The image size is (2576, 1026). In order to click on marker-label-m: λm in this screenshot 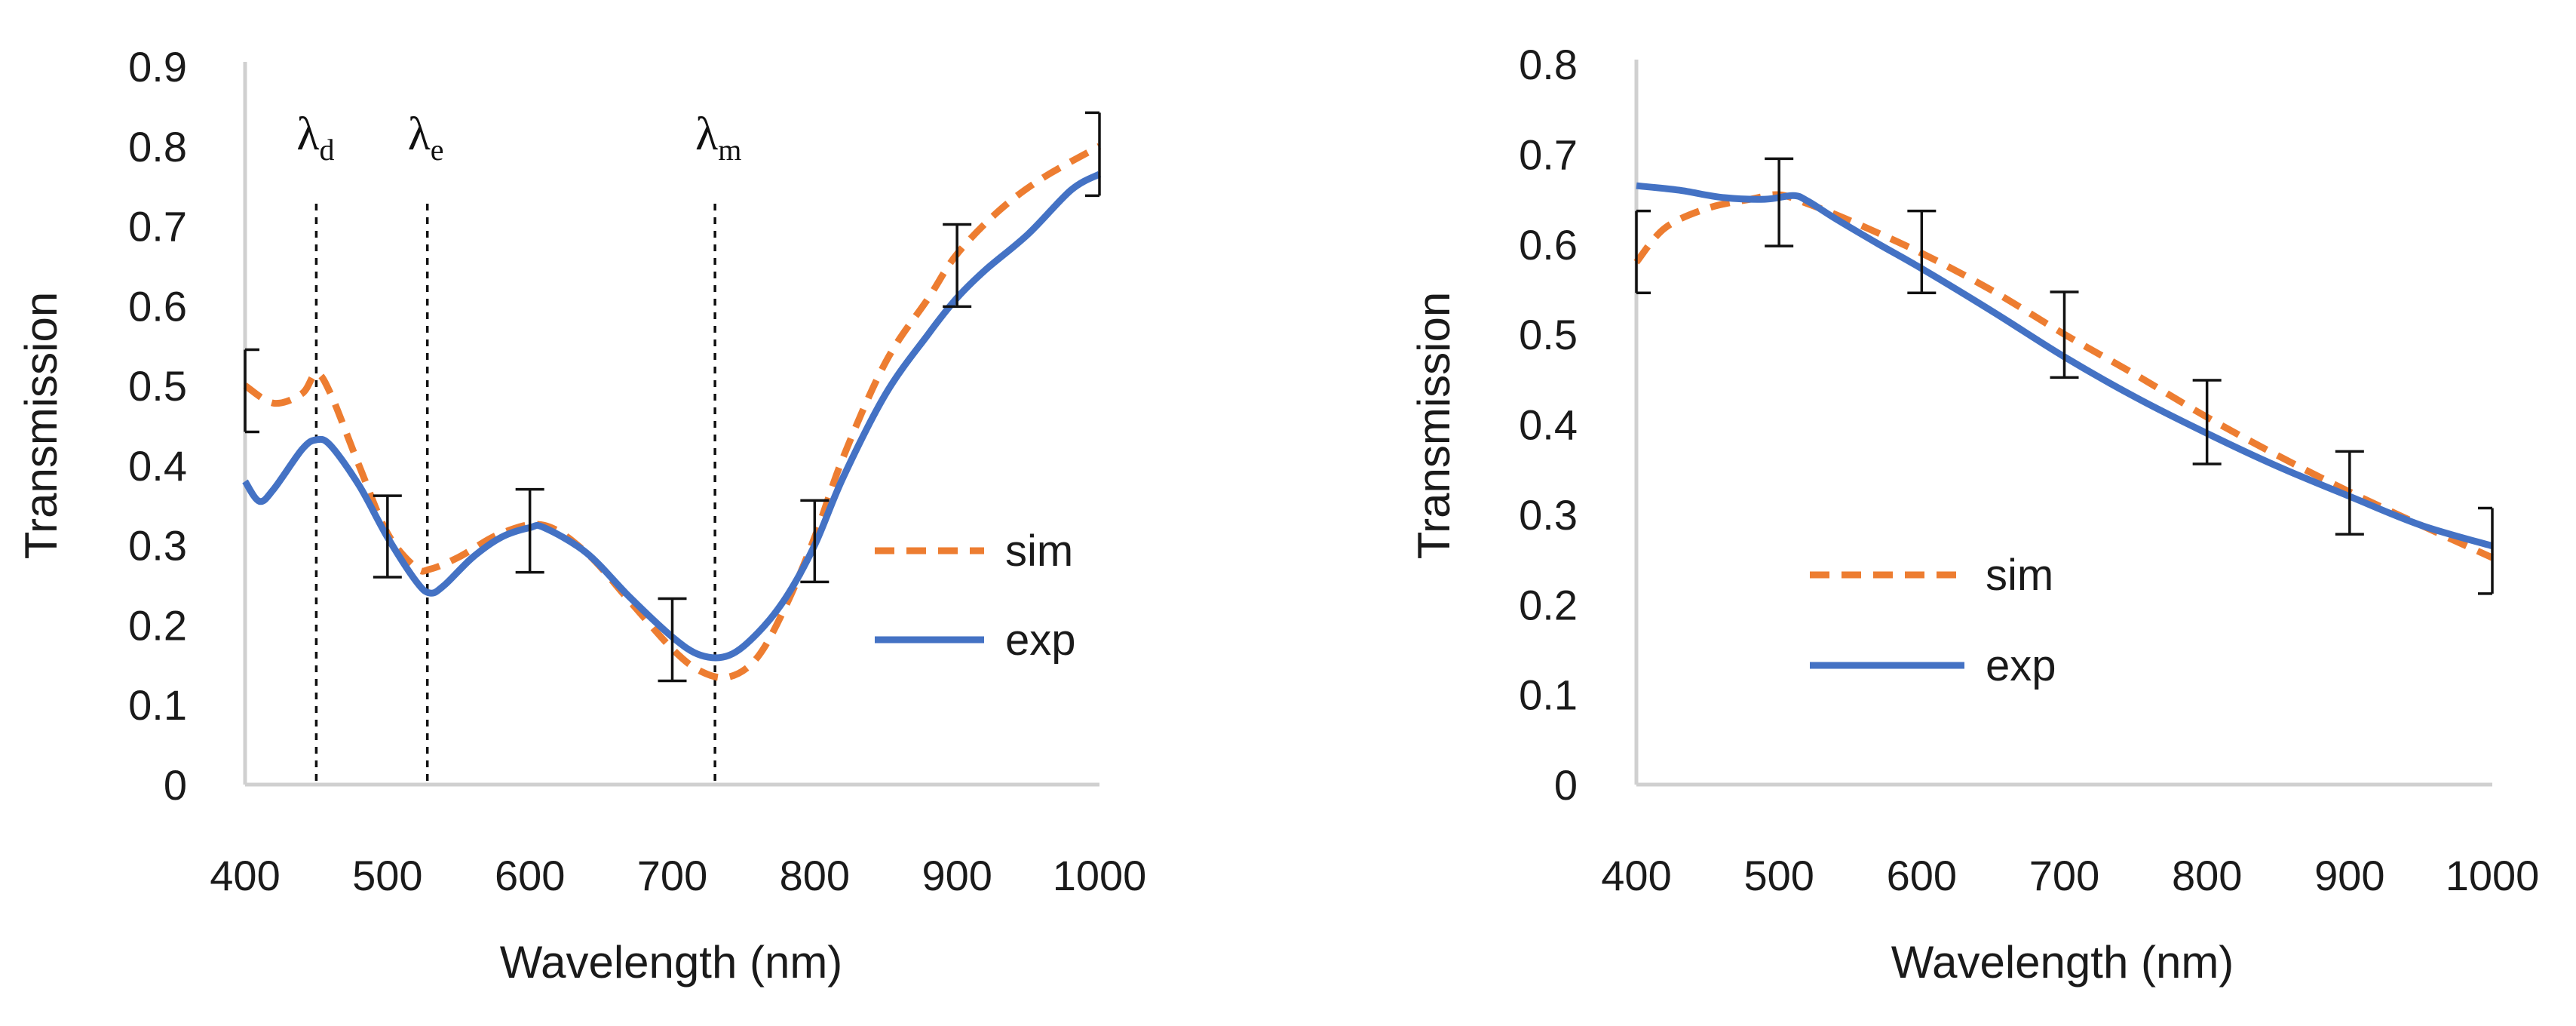, I will do `click(718, 138)`.